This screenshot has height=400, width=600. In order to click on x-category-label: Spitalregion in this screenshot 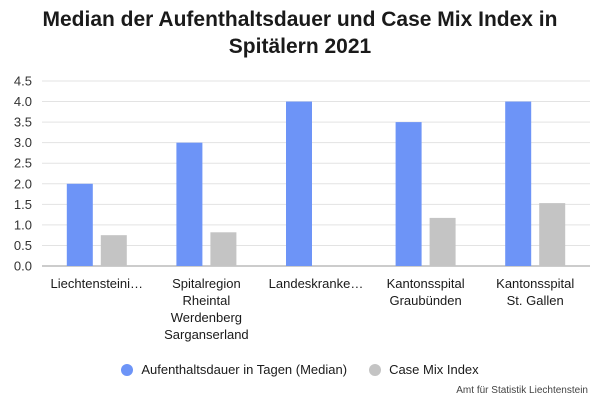, I will do `click(206, 283)`.